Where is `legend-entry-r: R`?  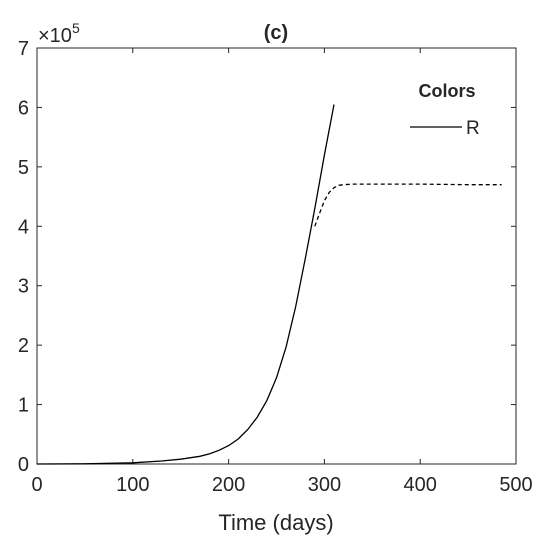
legend-entry-r: R is located at coordinates (473, 128).